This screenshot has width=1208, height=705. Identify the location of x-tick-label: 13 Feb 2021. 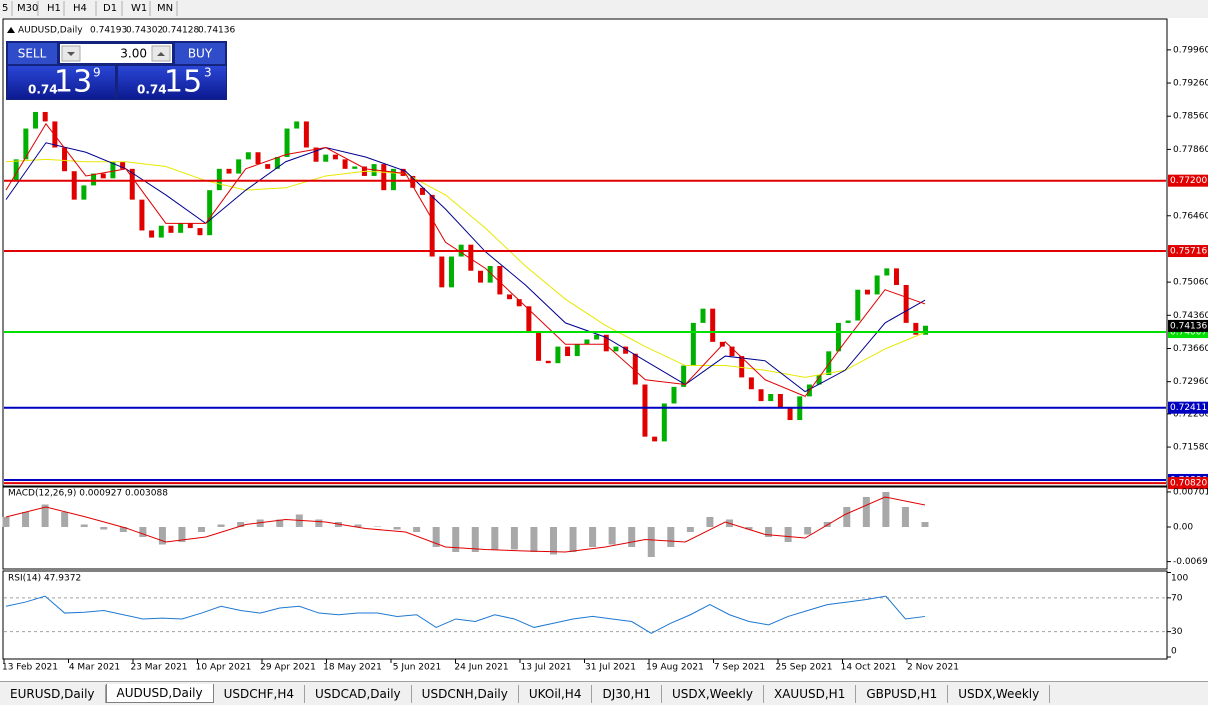
(30, 668).